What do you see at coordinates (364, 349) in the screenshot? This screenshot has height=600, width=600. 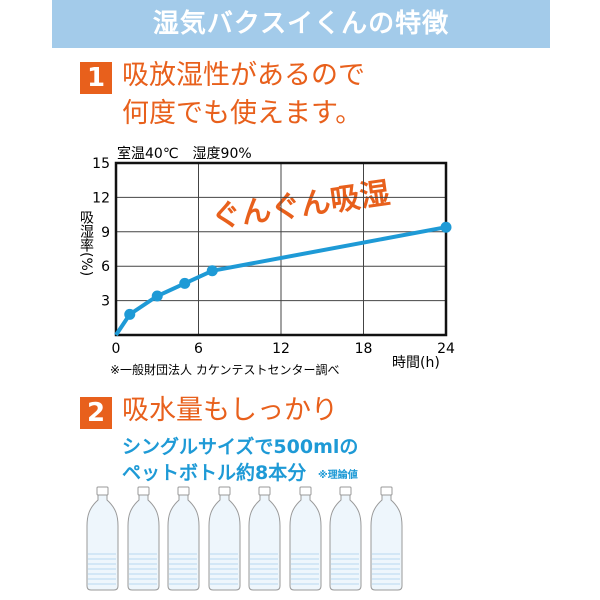 I see `x-tick-label: 18` at bounding box center [364, 349].